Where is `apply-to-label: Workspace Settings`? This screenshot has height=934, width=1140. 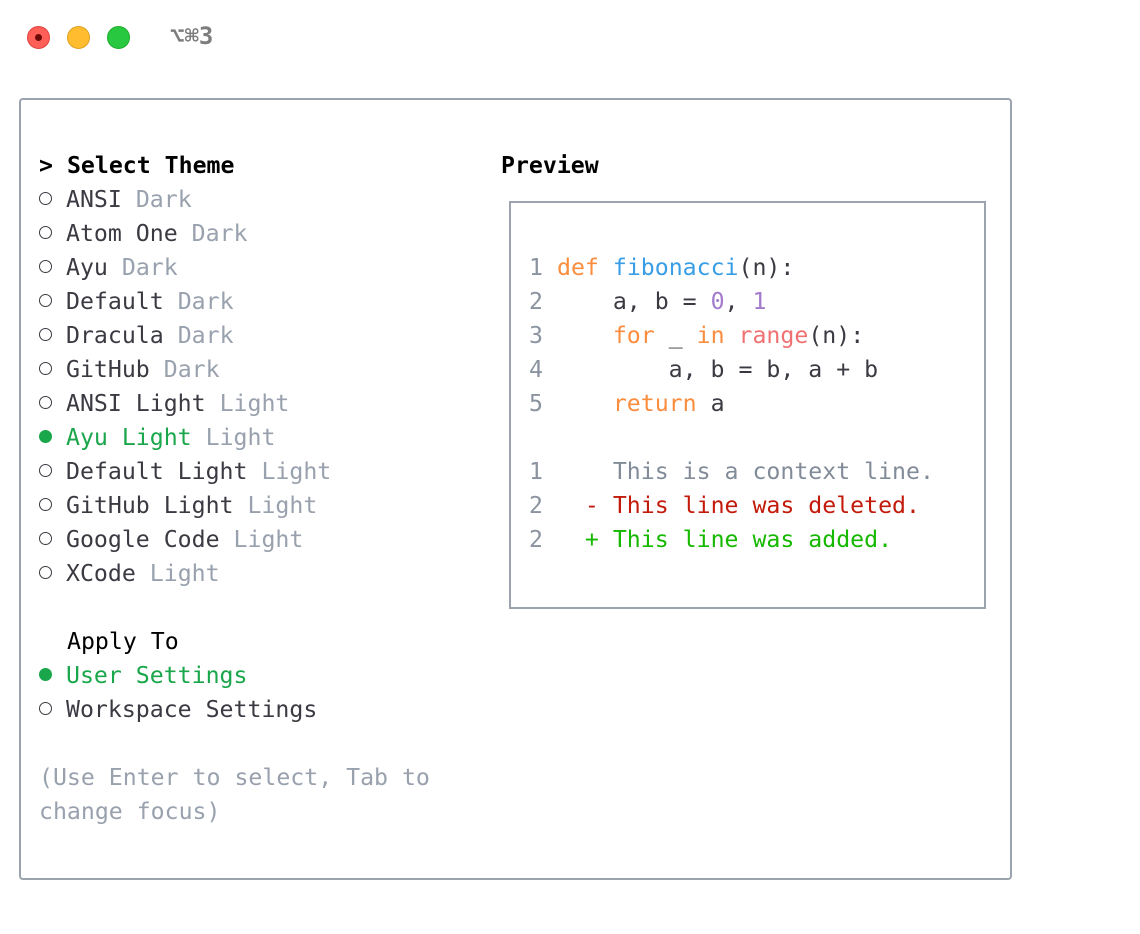 apply-to-label: Workspace Settings is located at coordinates (192, 709).